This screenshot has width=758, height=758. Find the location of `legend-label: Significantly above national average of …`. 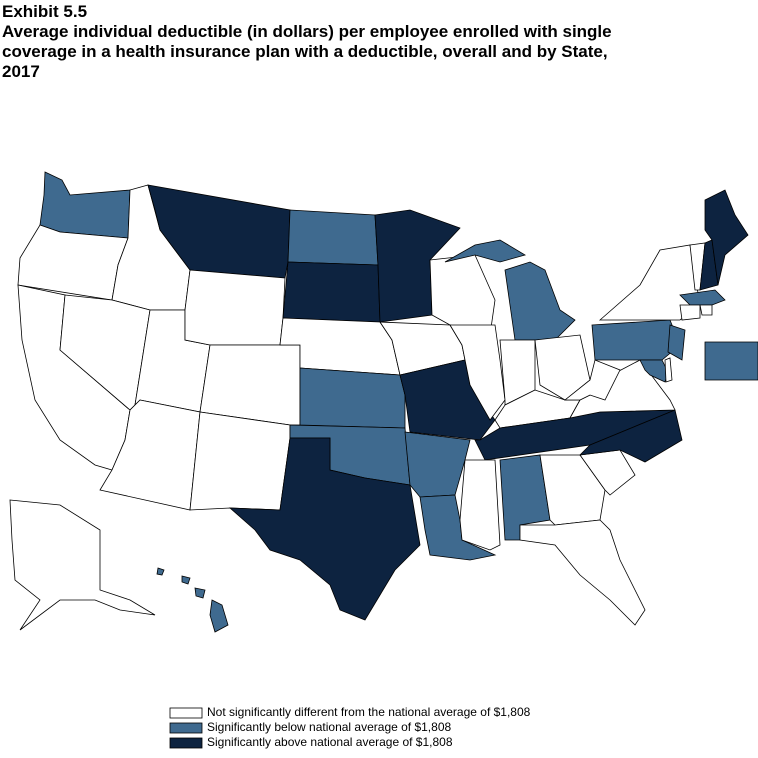

legend-label: Significantly above national average of … is located at coordinates (330, 742).